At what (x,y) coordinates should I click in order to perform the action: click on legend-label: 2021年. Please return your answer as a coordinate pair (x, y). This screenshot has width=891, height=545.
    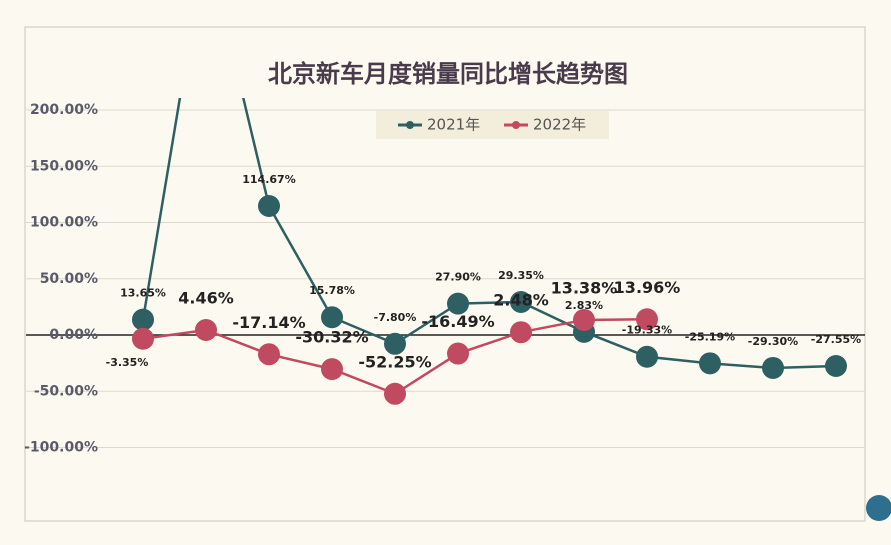
    Looking at the image, I should click on (453, 125).